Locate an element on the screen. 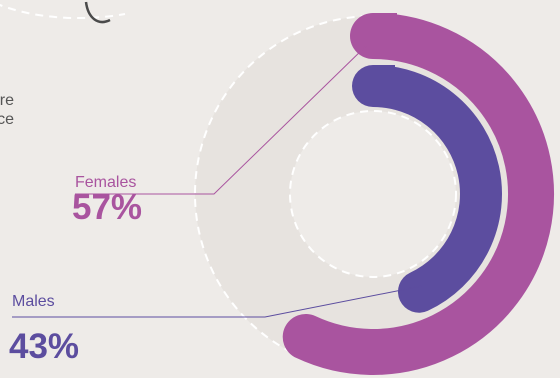  arc-start-cap-females is located at coordinates (385, 36).